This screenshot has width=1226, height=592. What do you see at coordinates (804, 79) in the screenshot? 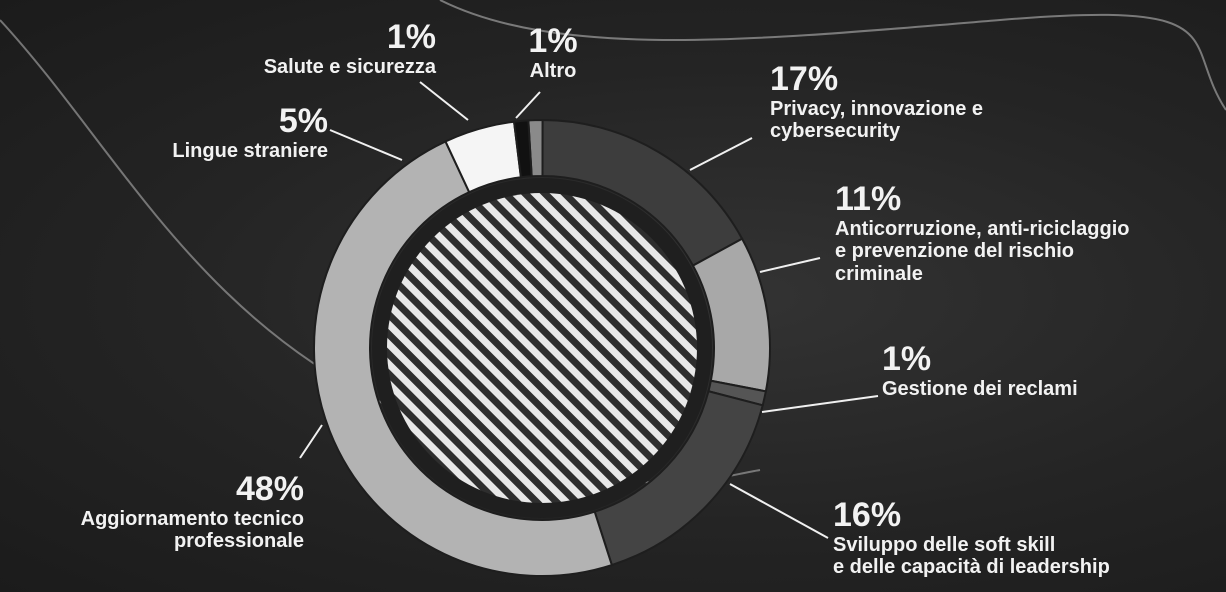
I see `pct-privacy: 17%` at bounding box center [804, 79].